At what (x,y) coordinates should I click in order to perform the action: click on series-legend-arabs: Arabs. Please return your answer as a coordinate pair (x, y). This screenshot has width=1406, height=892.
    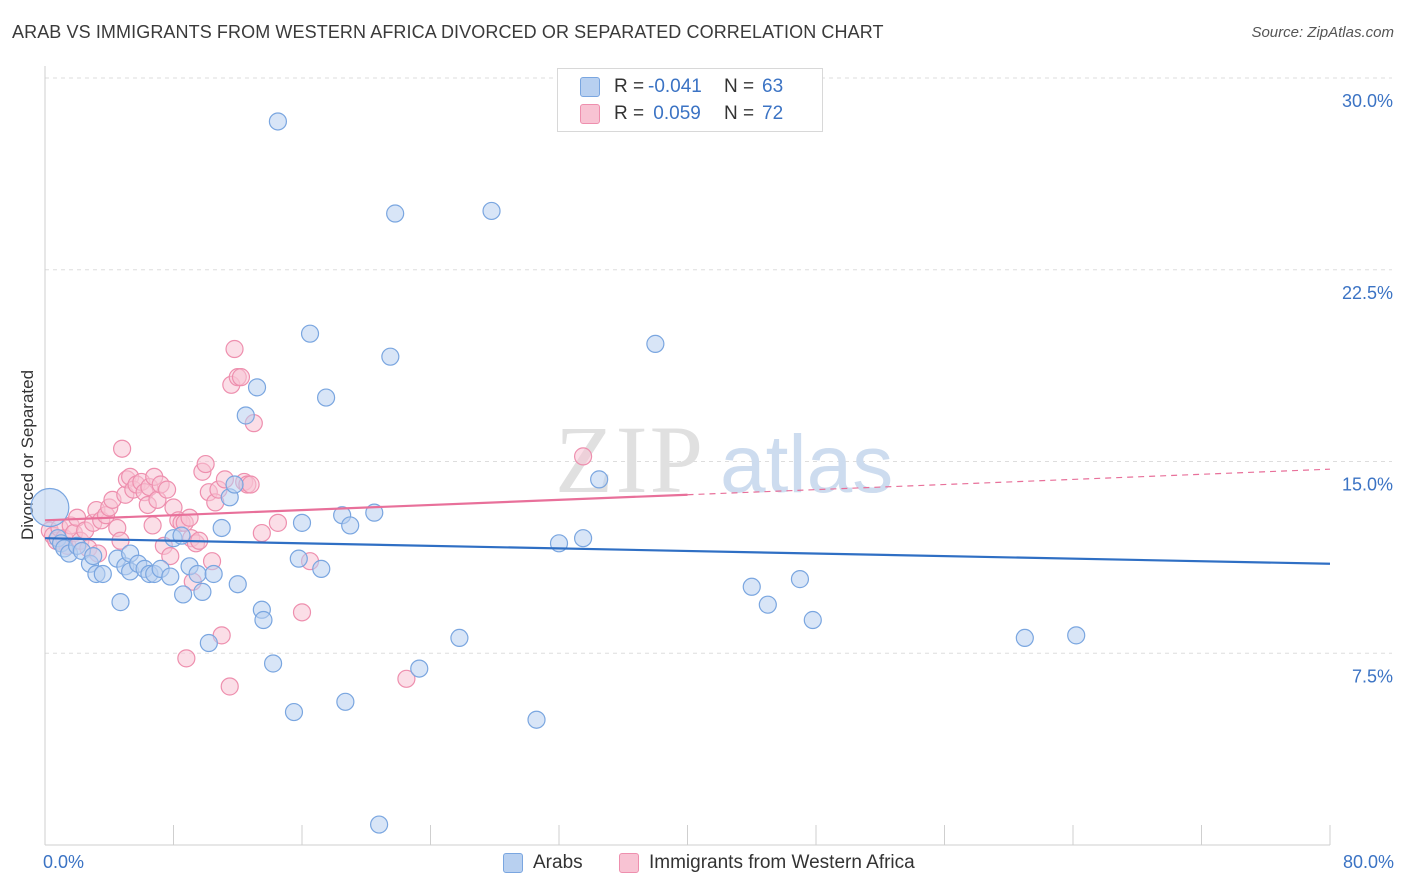
    Looking at the image, I should click on (543, 863).